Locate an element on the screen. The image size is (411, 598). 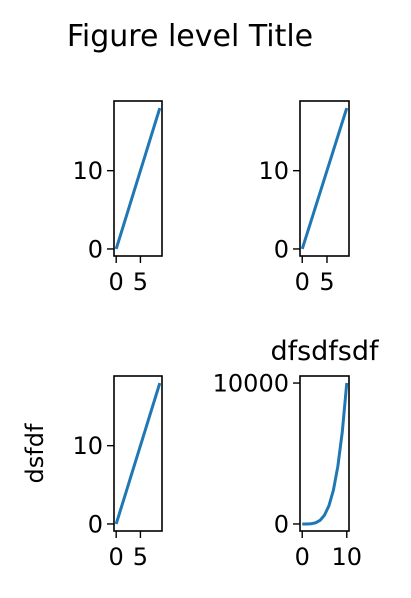
y-tick-label: 10000 is located at coordinates (251, 384).